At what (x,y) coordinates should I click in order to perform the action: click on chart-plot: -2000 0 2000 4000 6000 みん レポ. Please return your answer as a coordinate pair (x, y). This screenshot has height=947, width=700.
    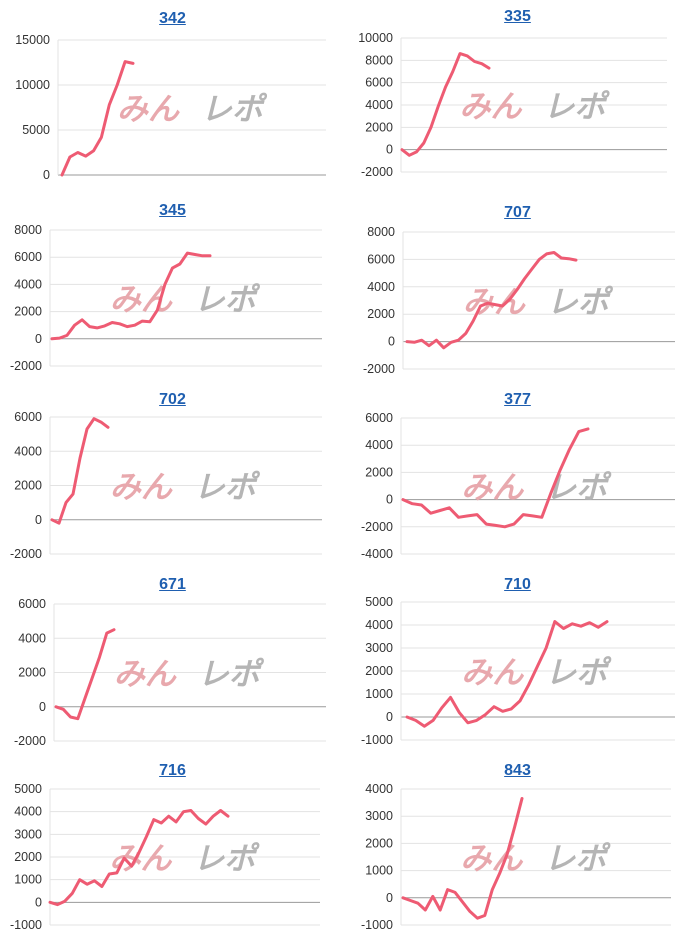
    Looking at the image, I should click on (166, 485).